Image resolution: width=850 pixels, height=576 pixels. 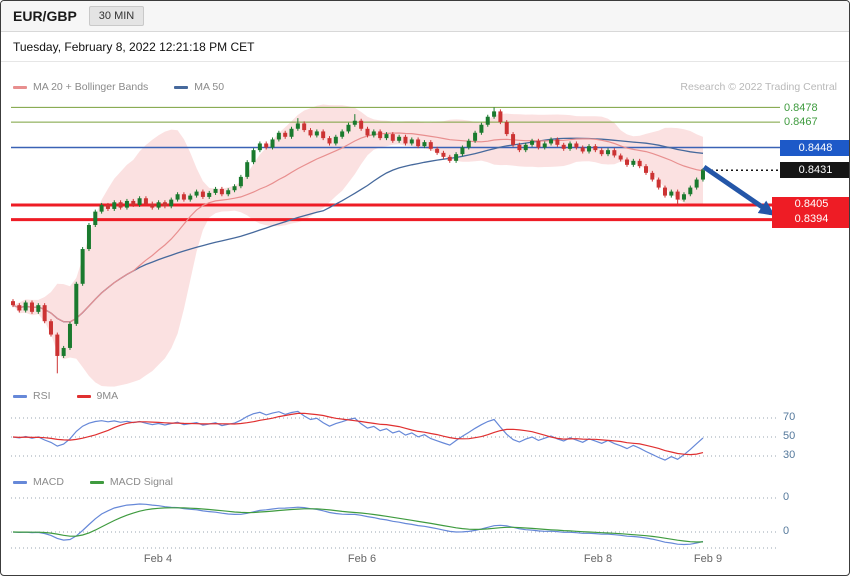 I want to click on macd-legend-swatch-icon, so click(x=20, y=482).